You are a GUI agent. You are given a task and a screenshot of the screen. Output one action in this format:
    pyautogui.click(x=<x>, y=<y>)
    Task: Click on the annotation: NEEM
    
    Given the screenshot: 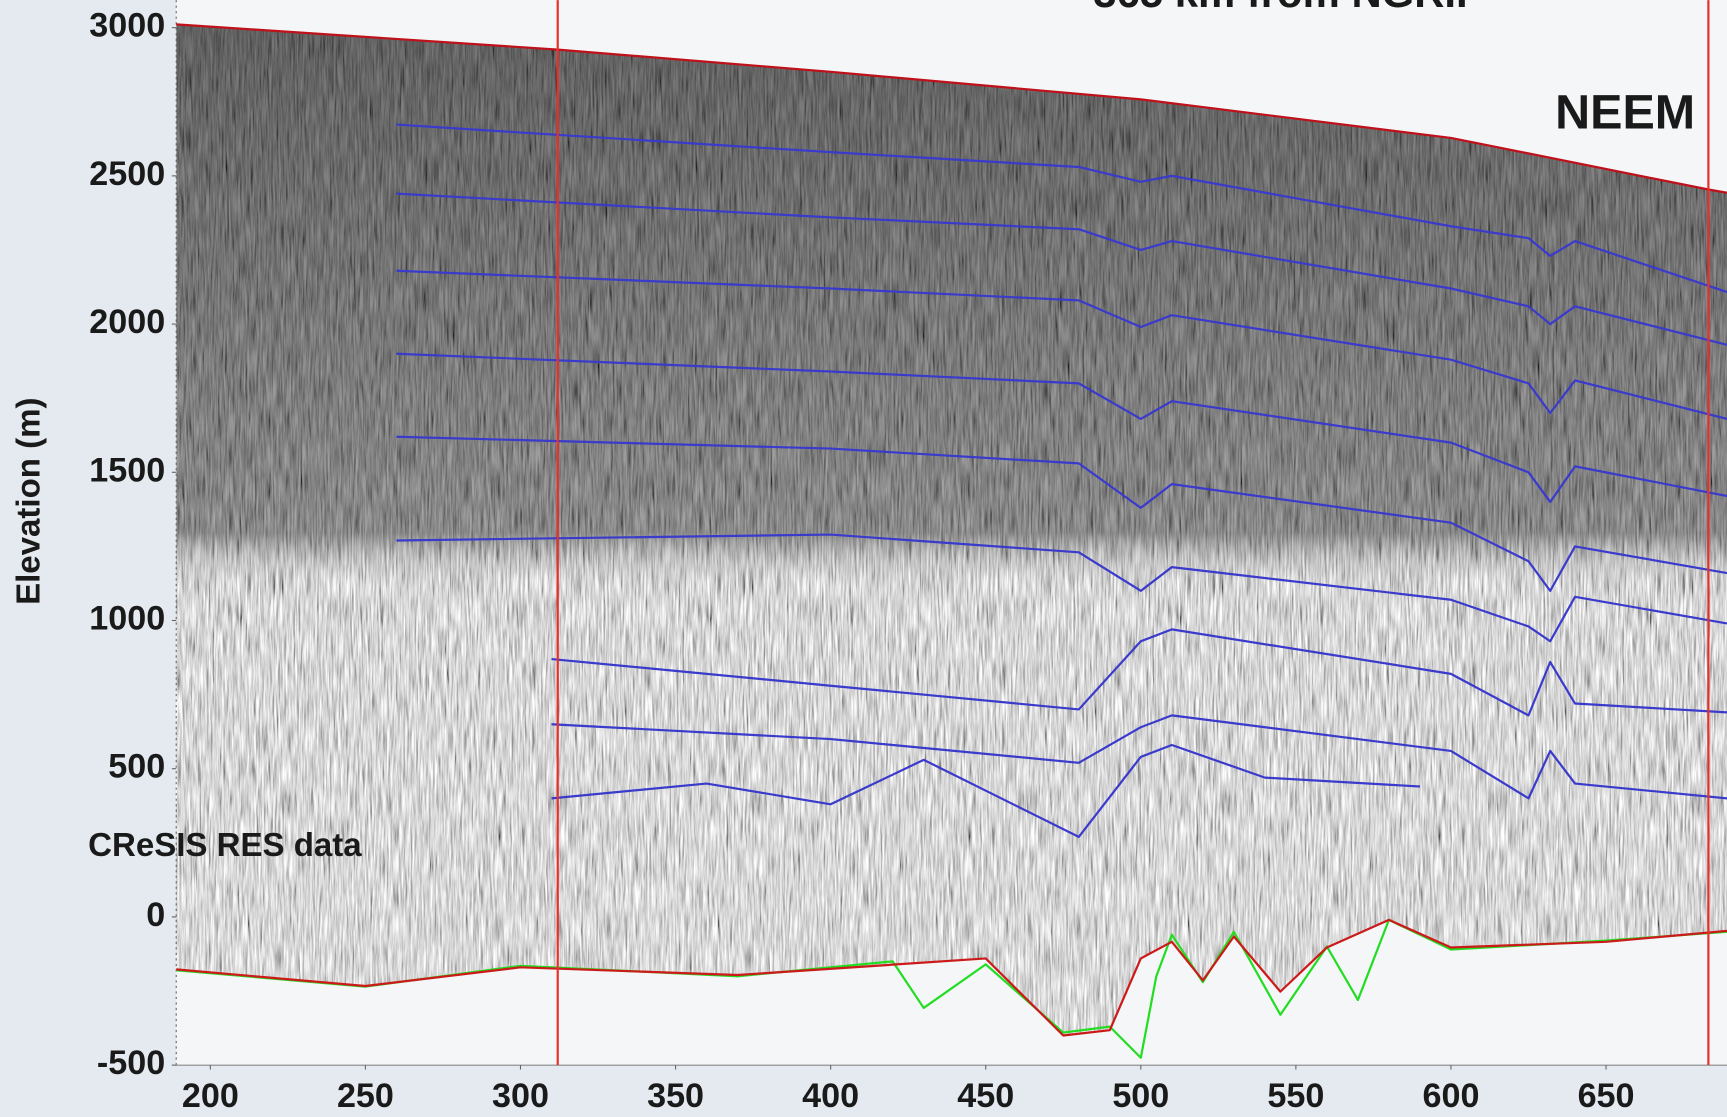 What is the action you would take?
    pyautogui.click(x=1625, y=113)
    